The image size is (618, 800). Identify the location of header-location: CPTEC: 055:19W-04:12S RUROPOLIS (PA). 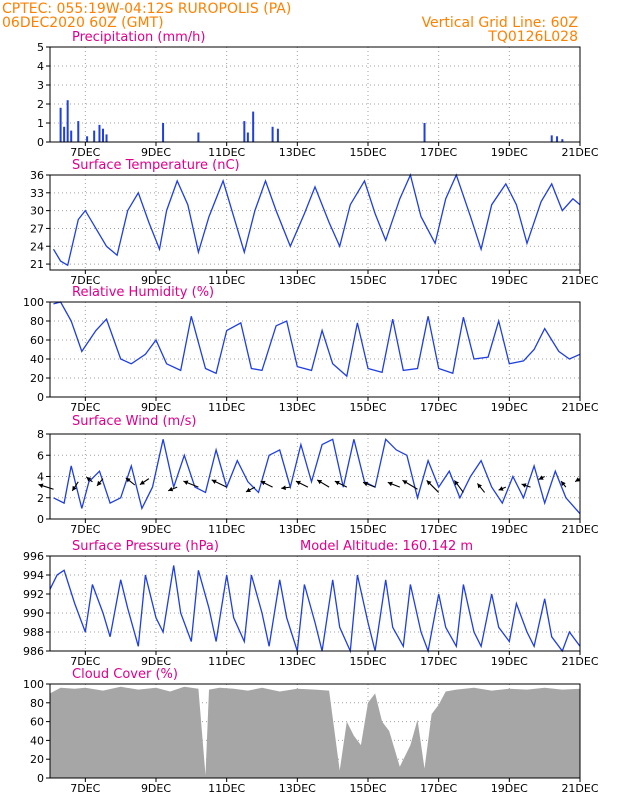
(146, 9).